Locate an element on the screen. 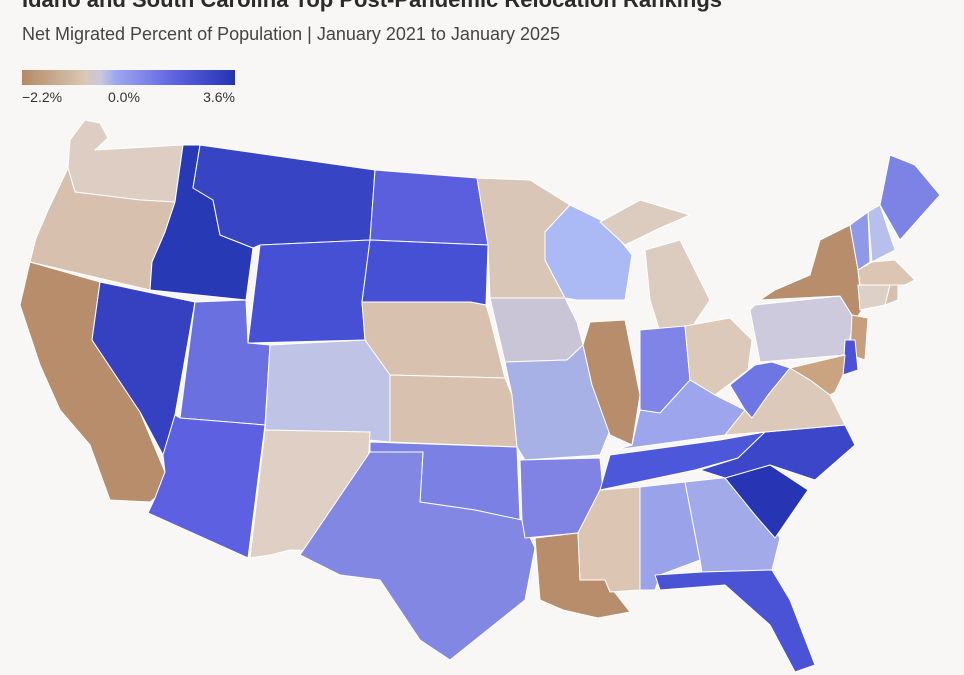 The image size is (964, 675). state-pennsylvania is located at coordinates (802, 329).